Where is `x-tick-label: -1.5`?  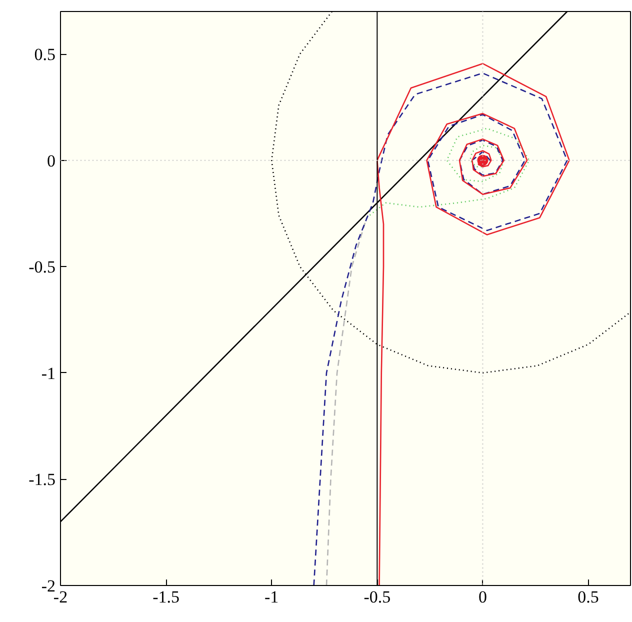 x-tick-label: -1.5 is located at coordinates (166, 597).